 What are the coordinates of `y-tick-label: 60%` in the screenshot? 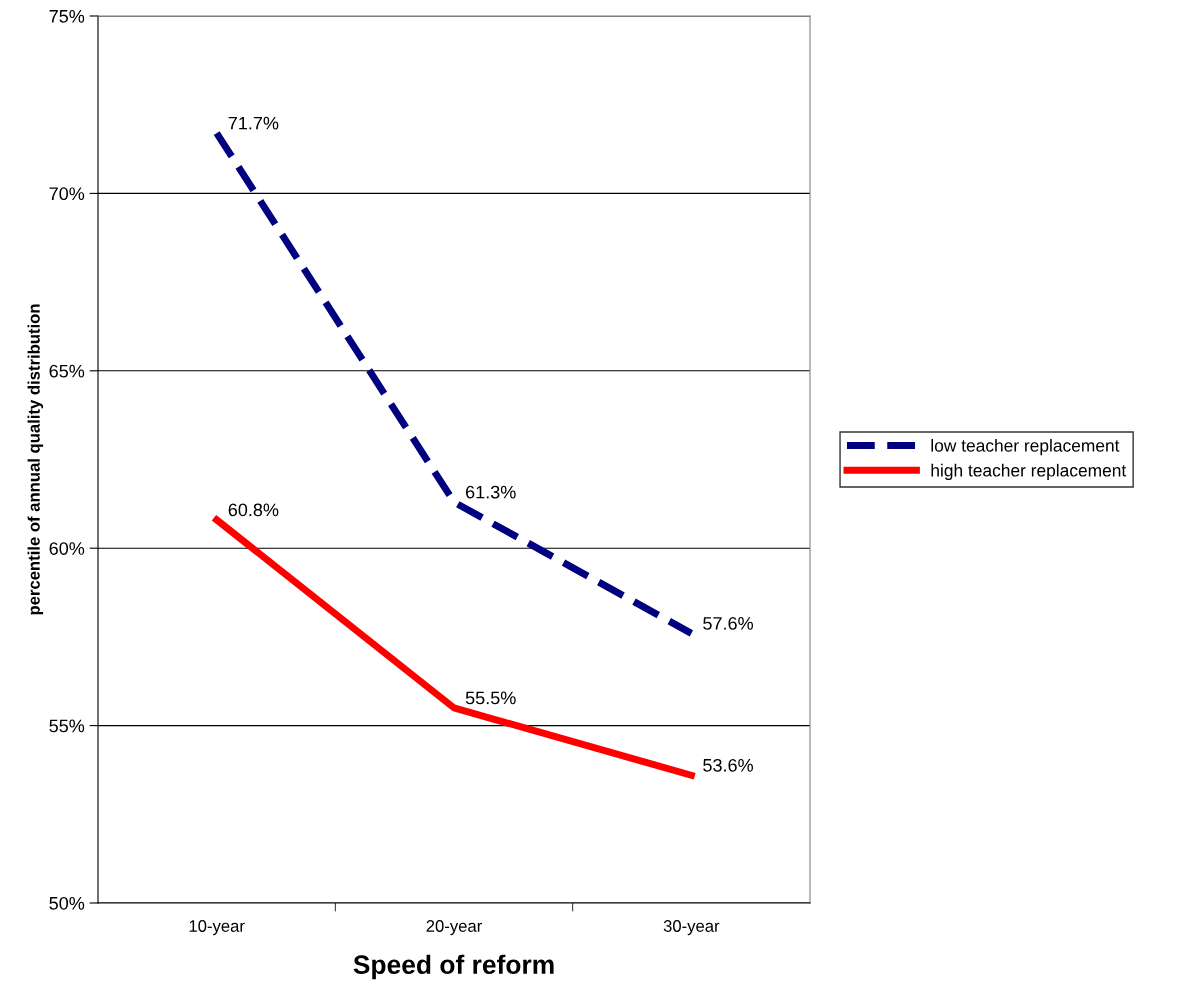 It's located at (67, 548).